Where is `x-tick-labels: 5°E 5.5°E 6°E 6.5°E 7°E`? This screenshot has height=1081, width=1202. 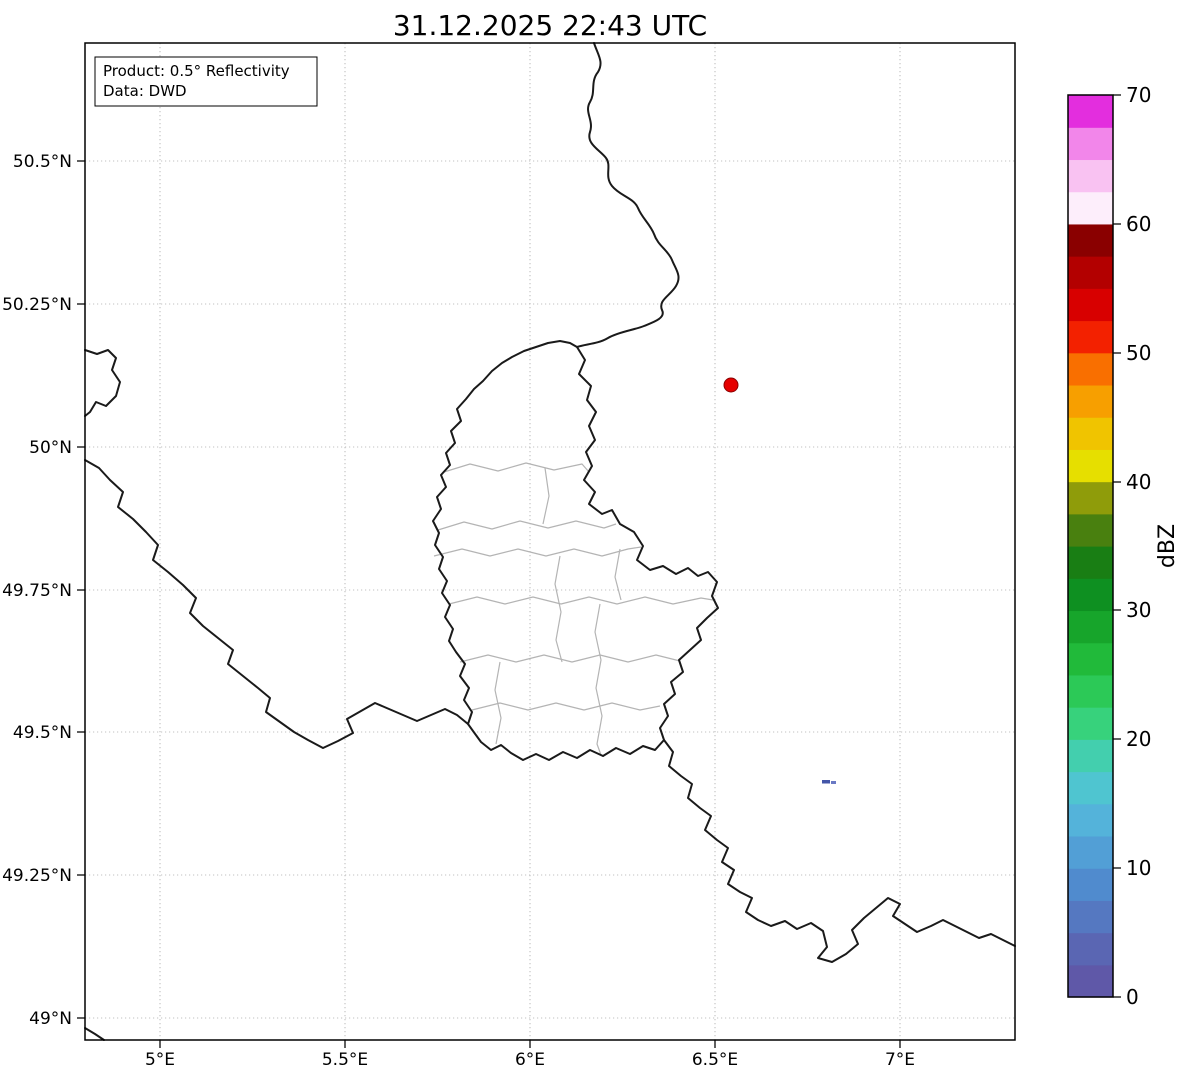 x-tick-labels: 5°E 5.5°E 6°E 6.5°E 7°E is located at coordinates (530, 1060).